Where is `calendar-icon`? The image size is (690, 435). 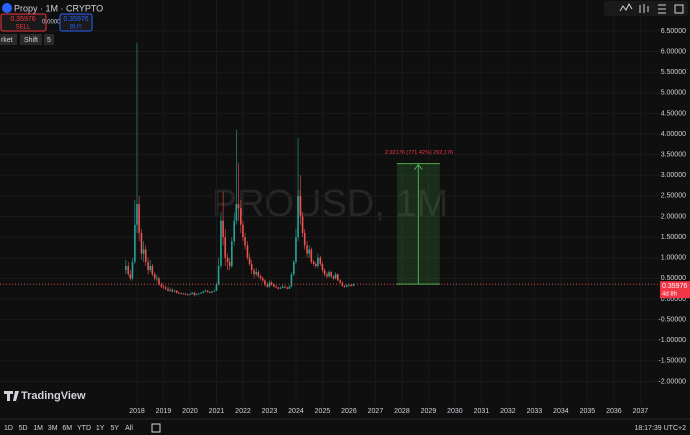 calendar-icon is located at coordinates (156, 428).